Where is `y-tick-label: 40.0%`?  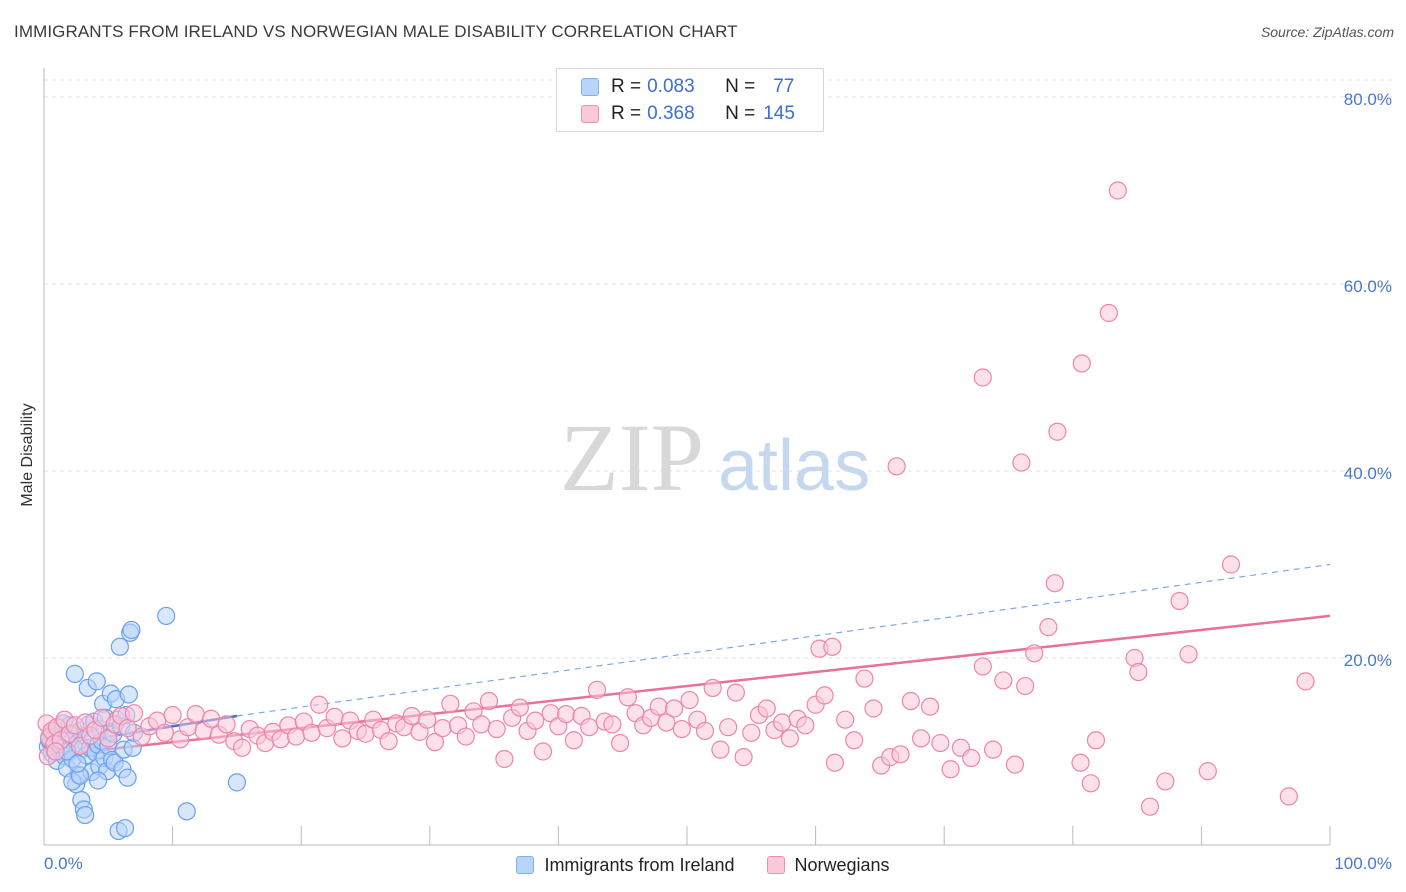
y-tick-label: 40.0% is located at coordinates (1368, 473).